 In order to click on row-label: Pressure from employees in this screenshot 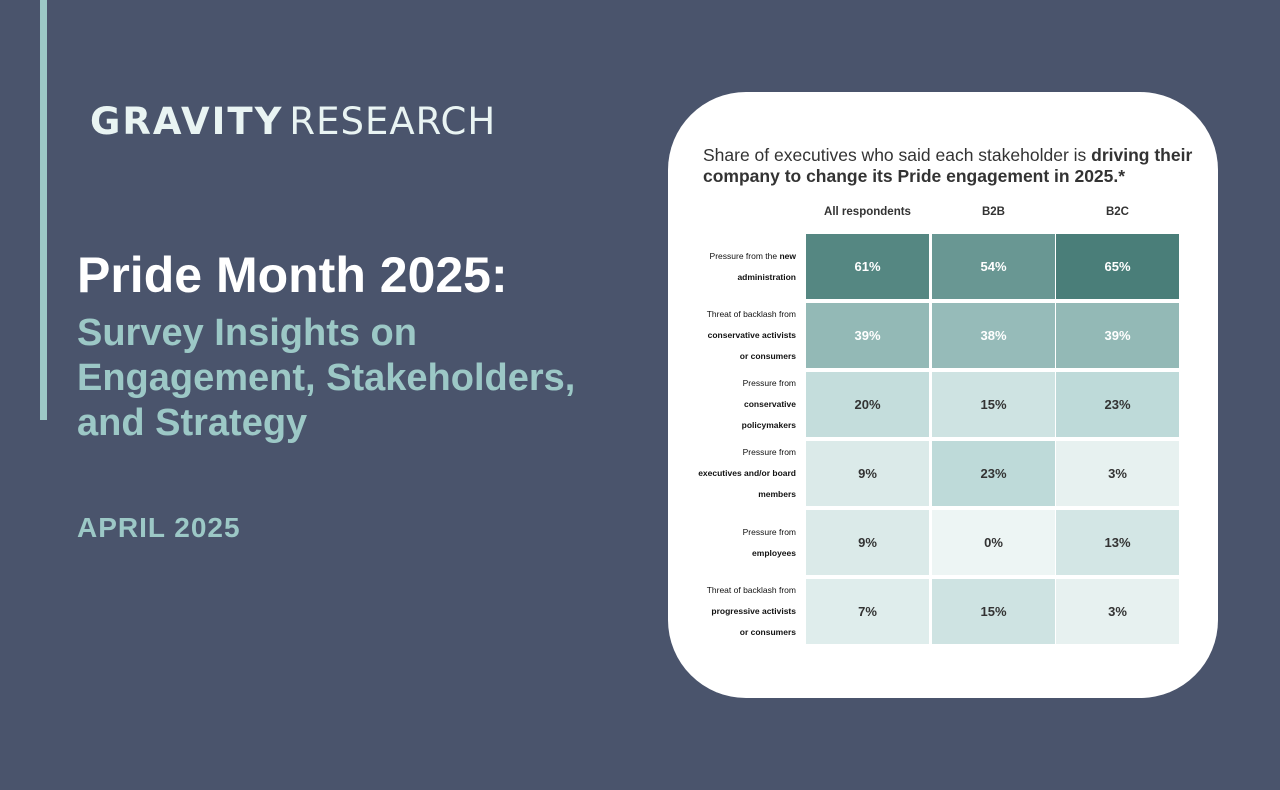, I will do `click(736, 542)`.